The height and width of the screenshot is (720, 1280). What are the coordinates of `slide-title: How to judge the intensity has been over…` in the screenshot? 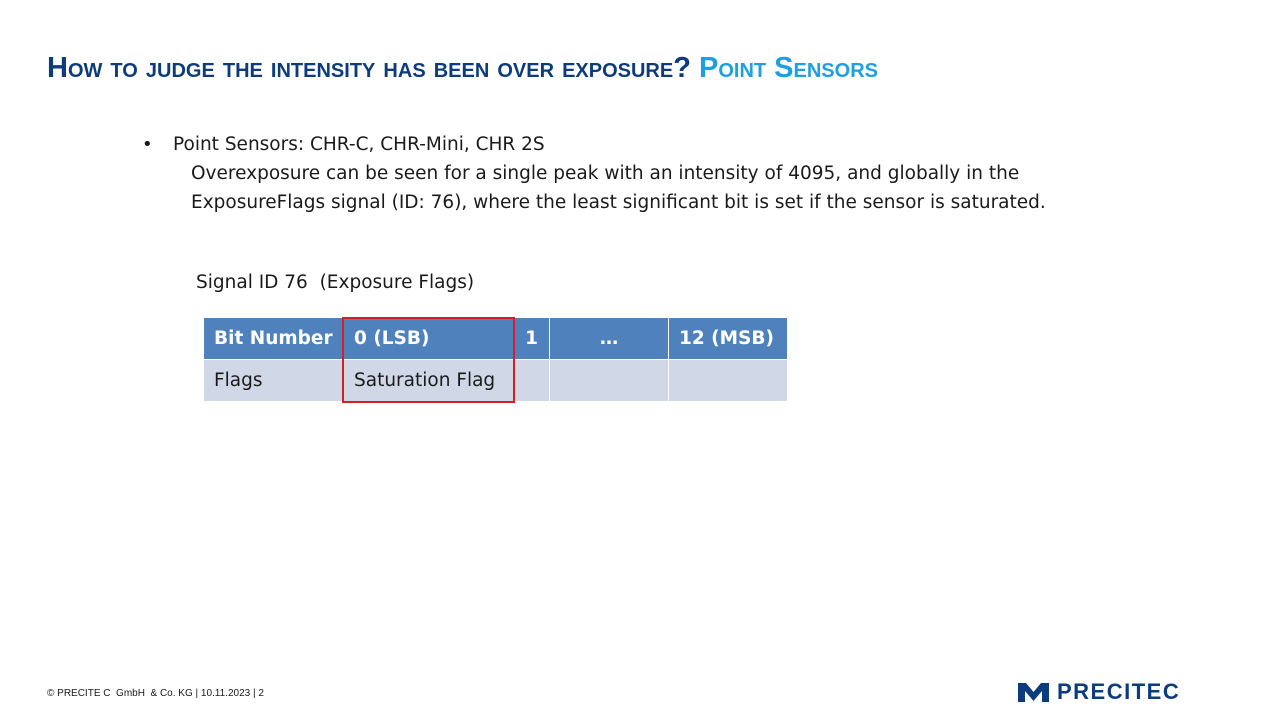 It's located at (462, 68).